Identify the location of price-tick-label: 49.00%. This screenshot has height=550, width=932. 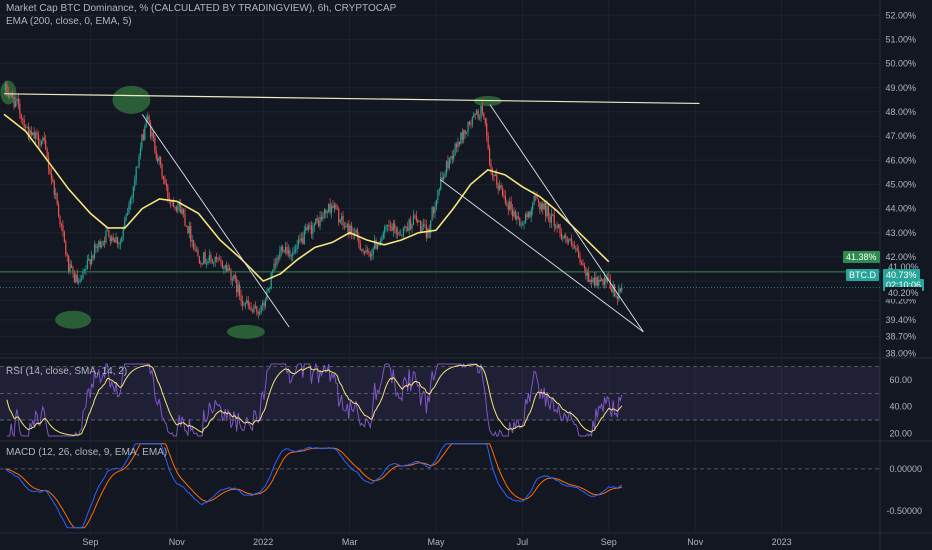
(900, 88).